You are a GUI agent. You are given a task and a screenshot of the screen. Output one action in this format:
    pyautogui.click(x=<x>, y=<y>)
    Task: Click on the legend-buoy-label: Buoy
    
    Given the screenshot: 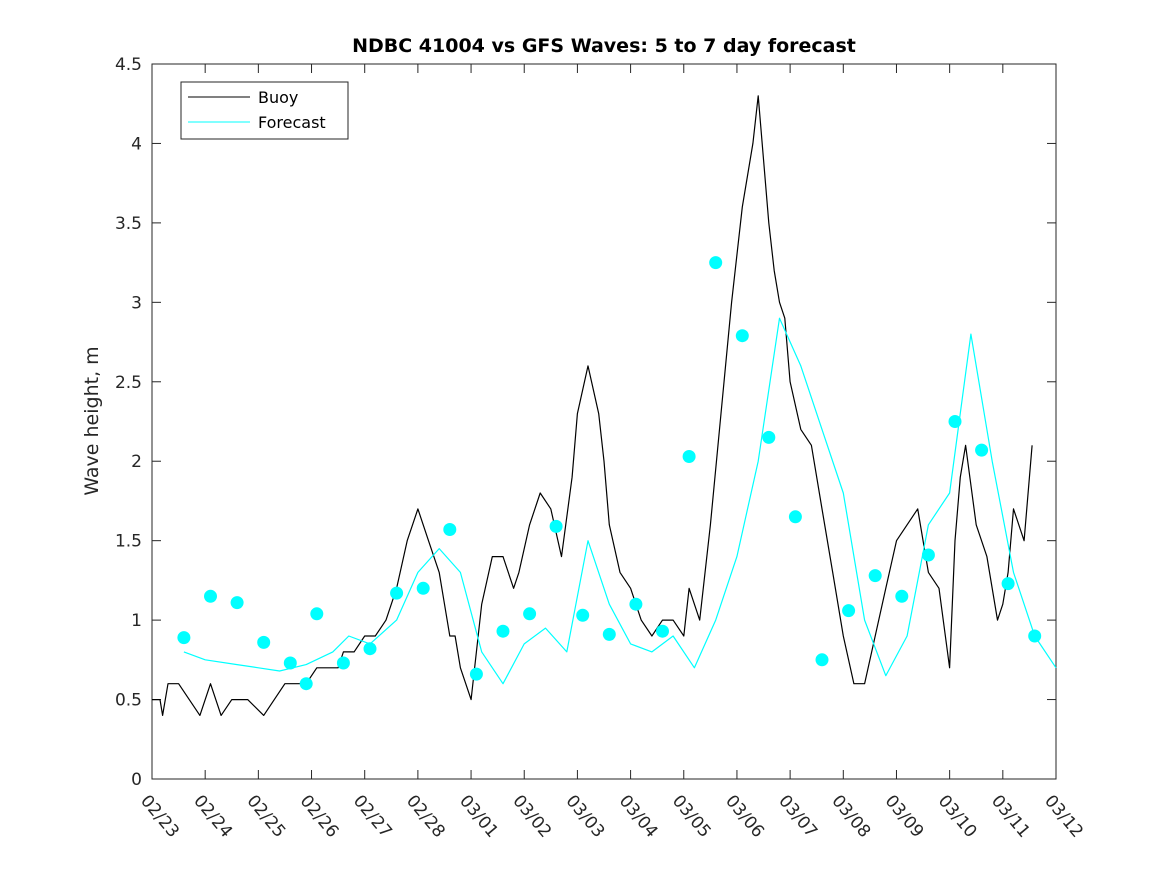 What is the action you would take?
    pyautogui.click(x=278, y=97)
    